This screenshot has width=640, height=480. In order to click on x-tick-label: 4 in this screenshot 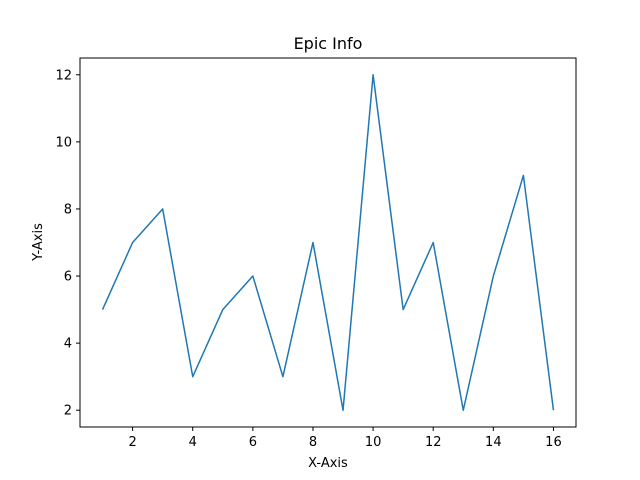, I will do `click(193, 442)`.